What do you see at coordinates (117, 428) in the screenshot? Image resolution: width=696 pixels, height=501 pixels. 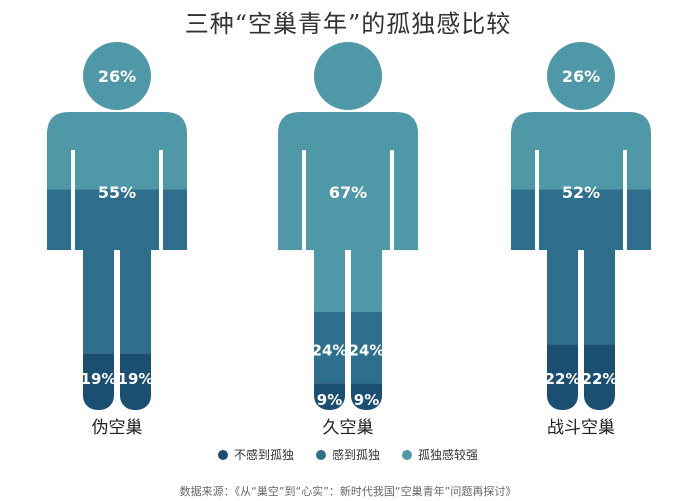 I see `category-label: 伪空巢` at bounding box center [117, 428].